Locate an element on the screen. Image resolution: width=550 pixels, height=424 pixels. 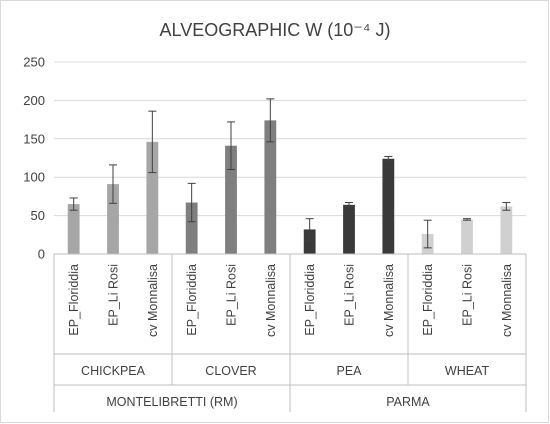
species-label: WHEAT is located at coordinates (467, 371).